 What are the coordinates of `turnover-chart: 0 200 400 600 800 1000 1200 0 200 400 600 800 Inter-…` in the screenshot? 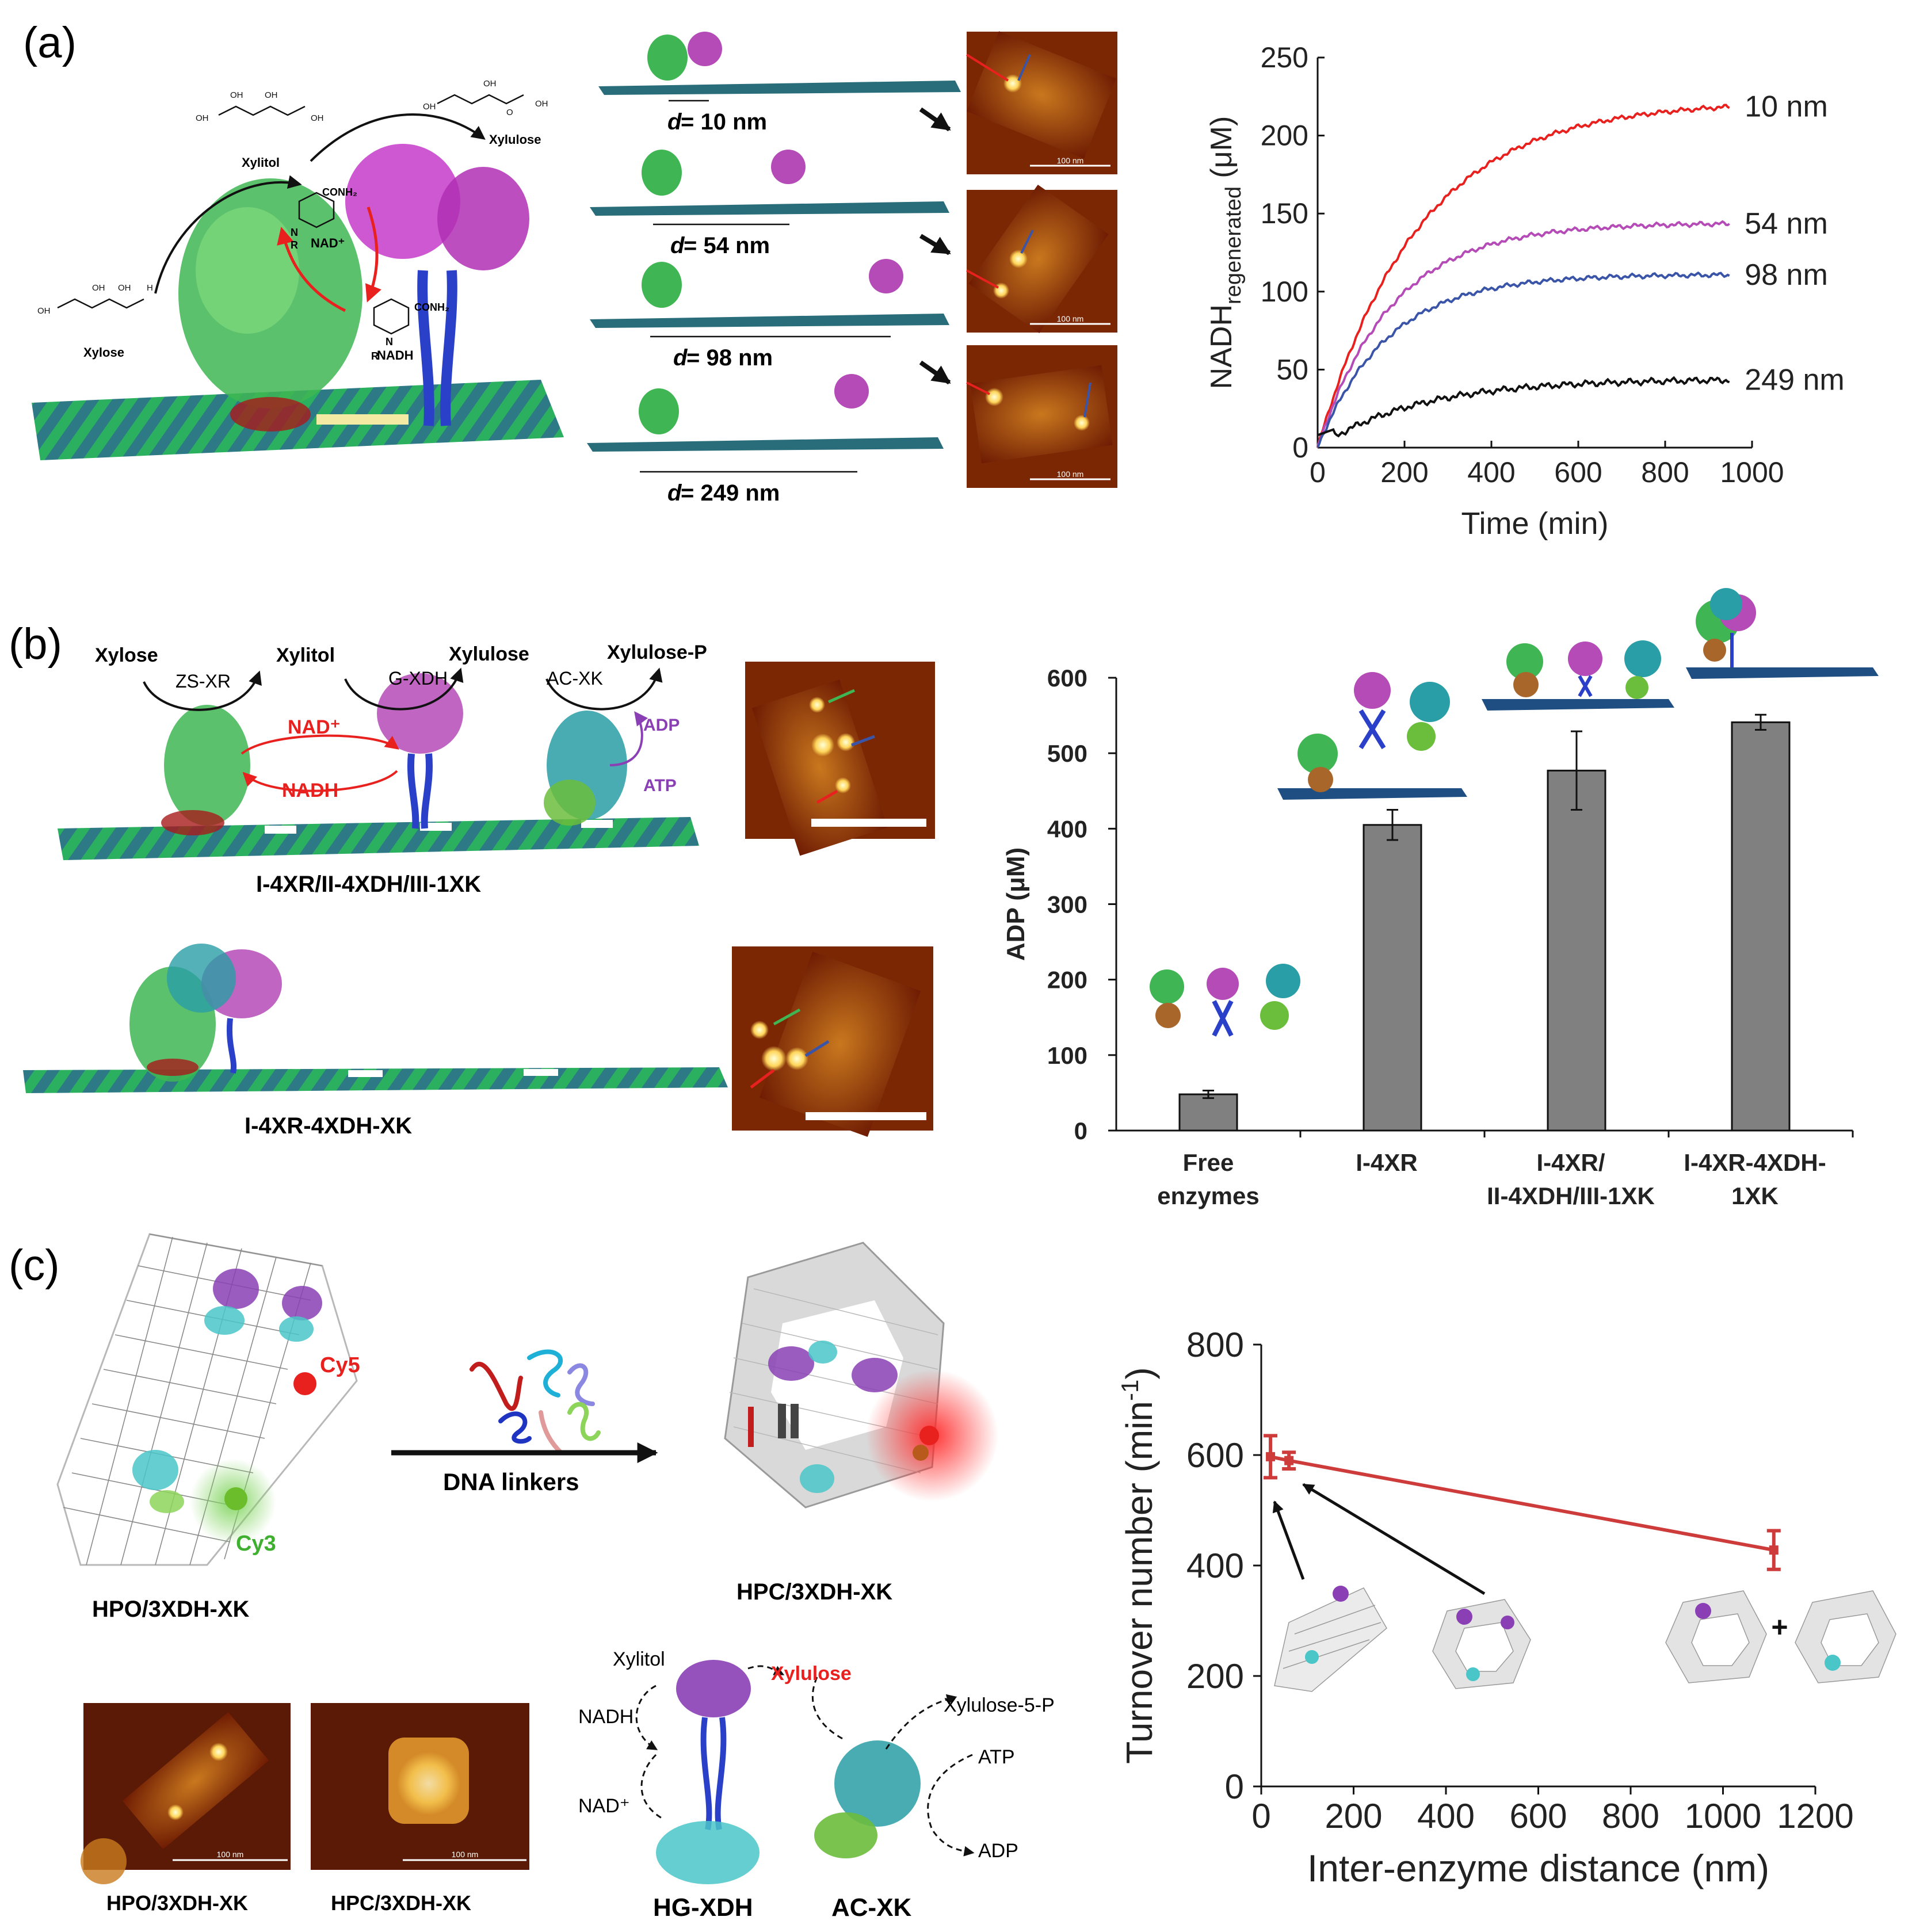 It's located at (1485, 1607).